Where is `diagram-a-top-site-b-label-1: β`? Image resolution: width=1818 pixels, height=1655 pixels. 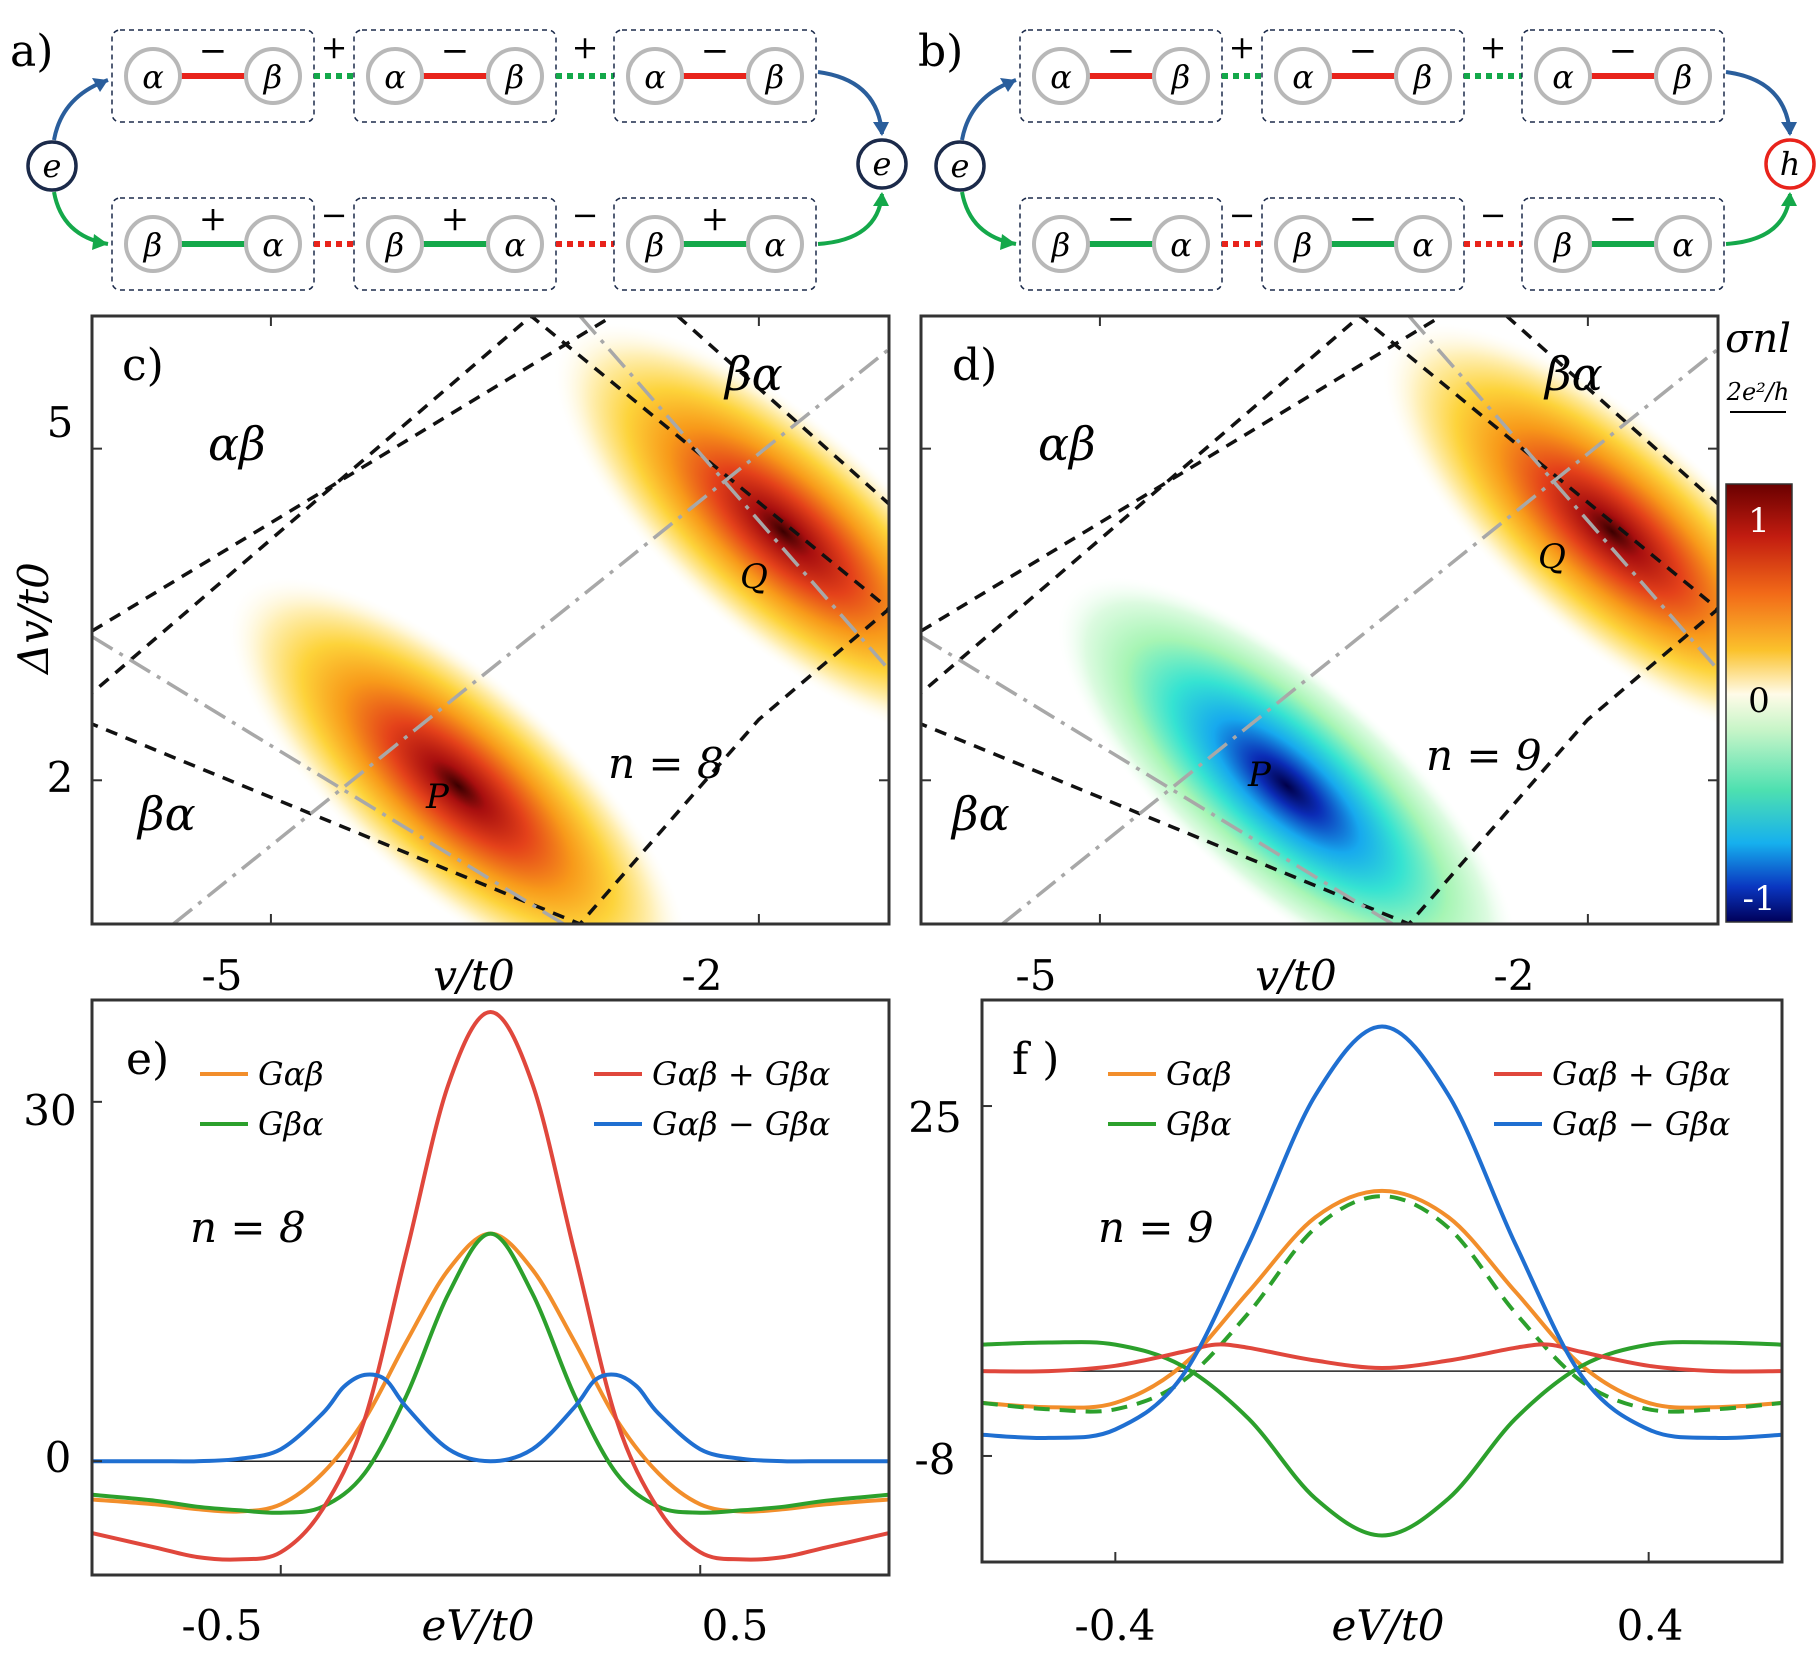 diagram-a-top-site-b-label-1: β is located at coordinates (515, 77).